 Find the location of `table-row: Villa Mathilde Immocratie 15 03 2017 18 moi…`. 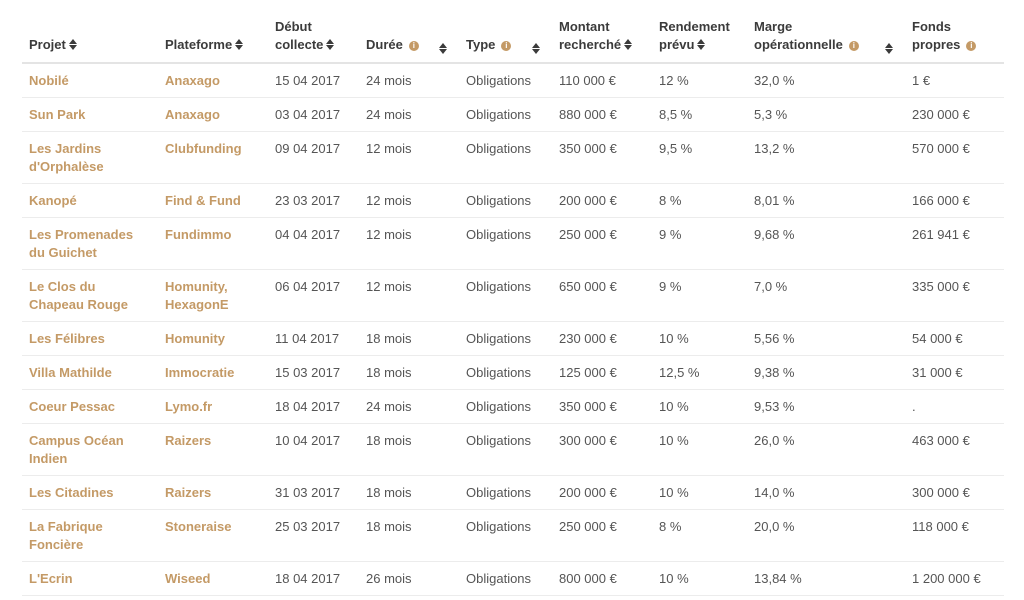

table-row: Villa Mathilde Immocratie 15 03 2017 18 moi… is located at coordinates (513, 372).